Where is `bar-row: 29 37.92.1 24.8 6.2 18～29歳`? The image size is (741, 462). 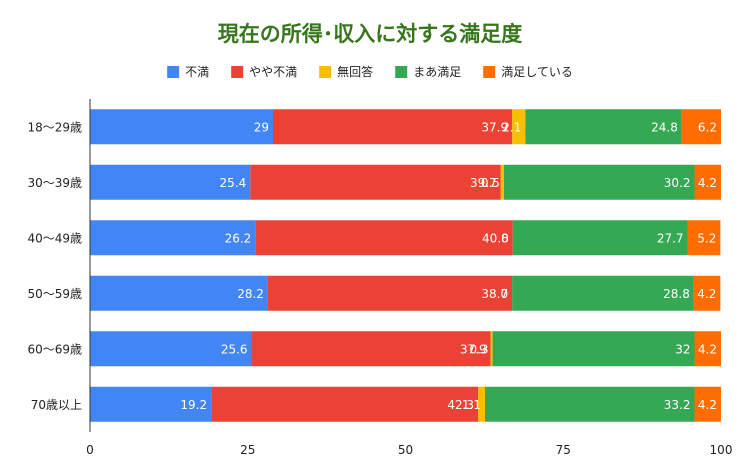
bar-row: 29 37.92.1 24.8 6.2 18～29歳 is located at coordinates (374, 127).